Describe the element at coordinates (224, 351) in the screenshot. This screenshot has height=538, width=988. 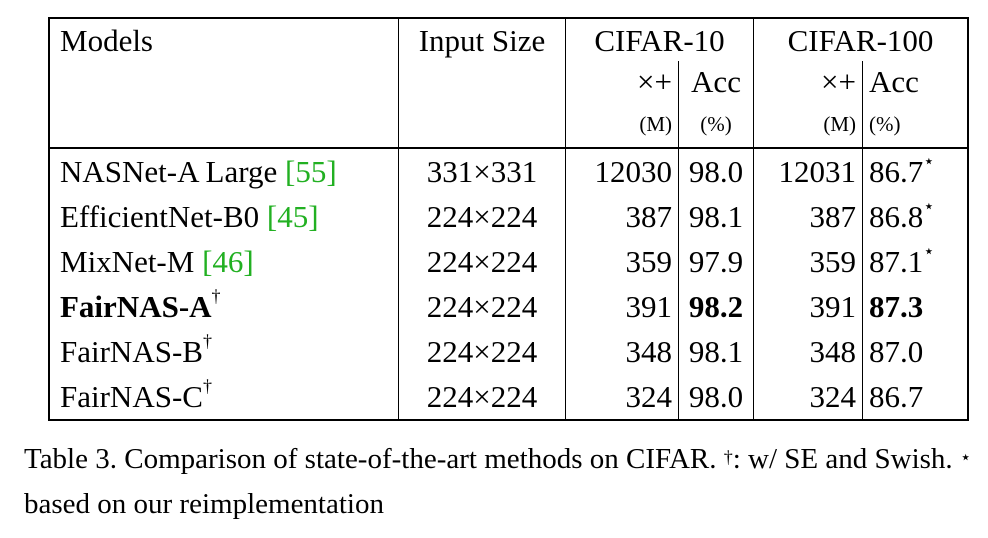
I see `model-name: FairNAS-B†` at that location.